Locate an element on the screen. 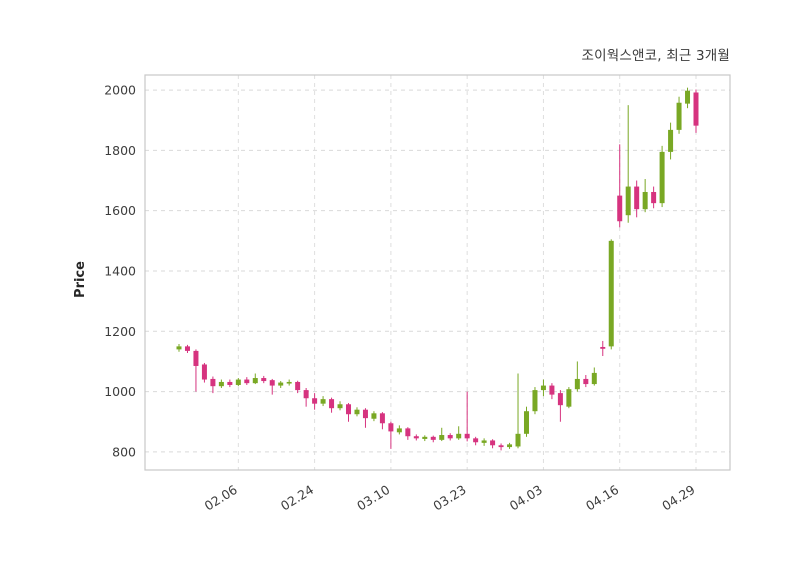 Image resolution: width=800 pixels, height=575 pixels. y-tick-label: 1000 is located at coordinates (120, 391).